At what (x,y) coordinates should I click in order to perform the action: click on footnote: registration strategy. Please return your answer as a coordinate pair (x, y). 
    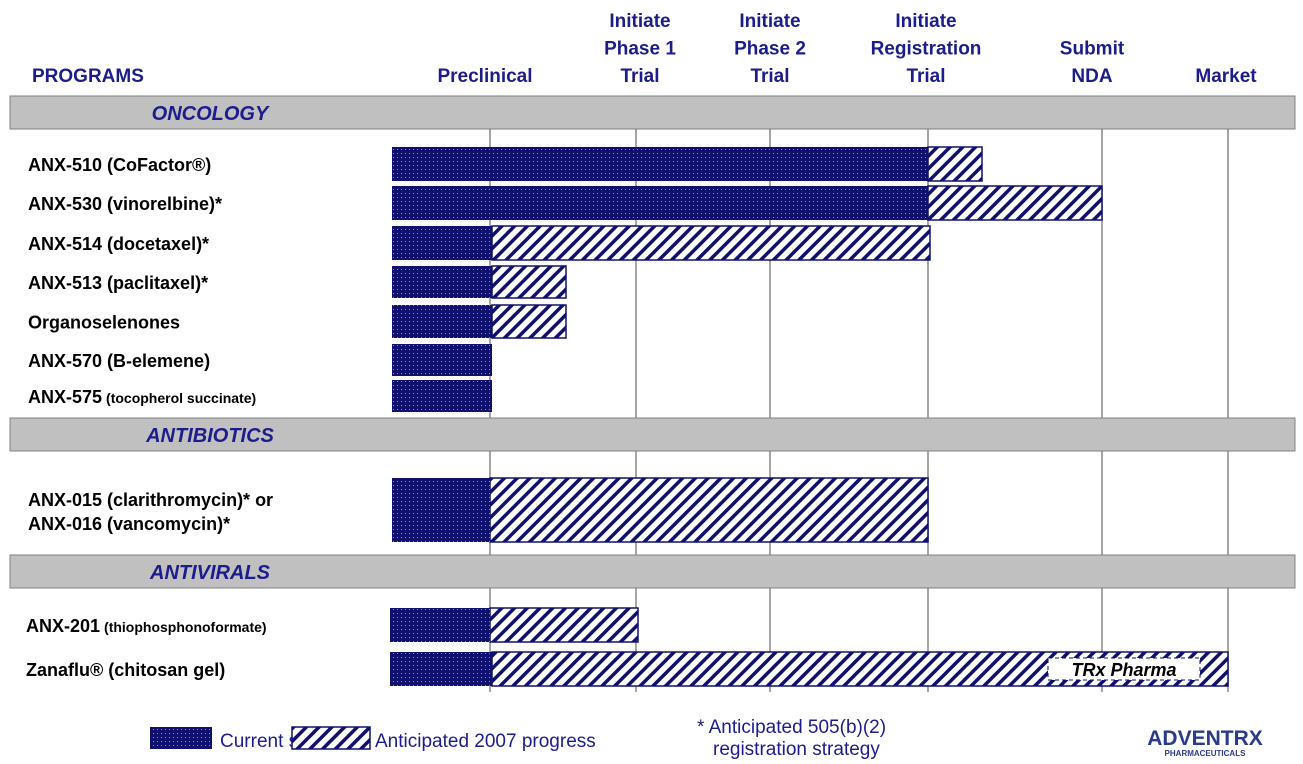
    Looking at the image, I should click on (796, 749).